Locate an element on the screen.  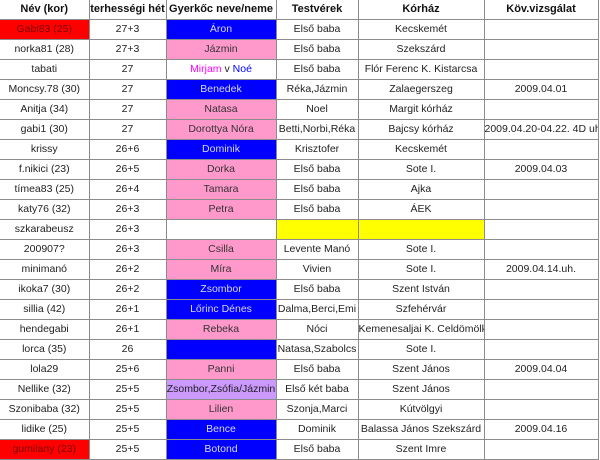
cell-siblings: Dalma,Berci,Emi is located at coordinates (317, 309).